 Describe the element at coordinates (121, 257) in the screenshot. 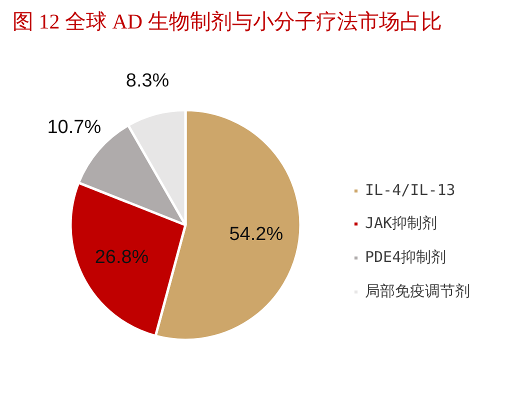

I see `data-label: 26.8%` at that location.